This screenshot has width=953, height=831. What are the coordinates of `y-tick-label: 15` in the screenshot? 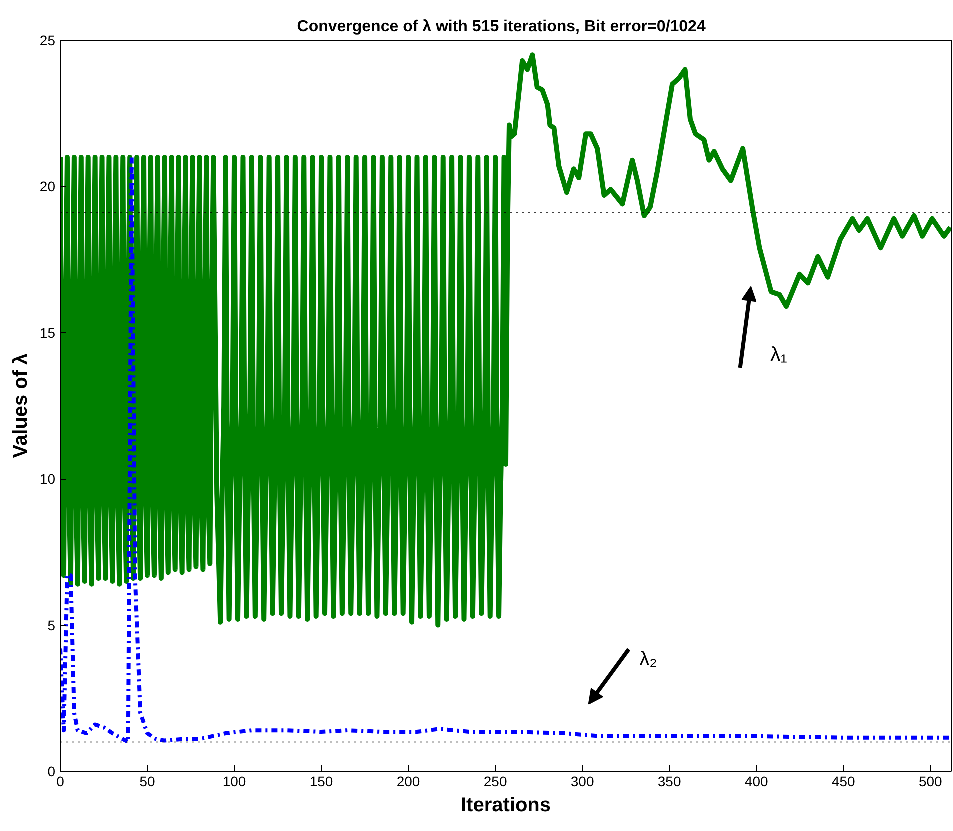 It's located at (48, 332).